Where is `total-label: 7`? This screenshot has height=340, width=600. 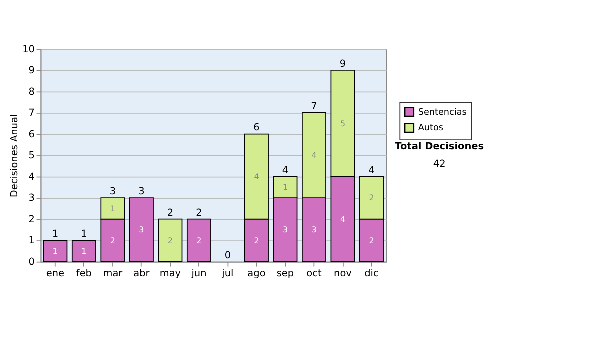
total-label: 7 is located at coordinates (314, 106).